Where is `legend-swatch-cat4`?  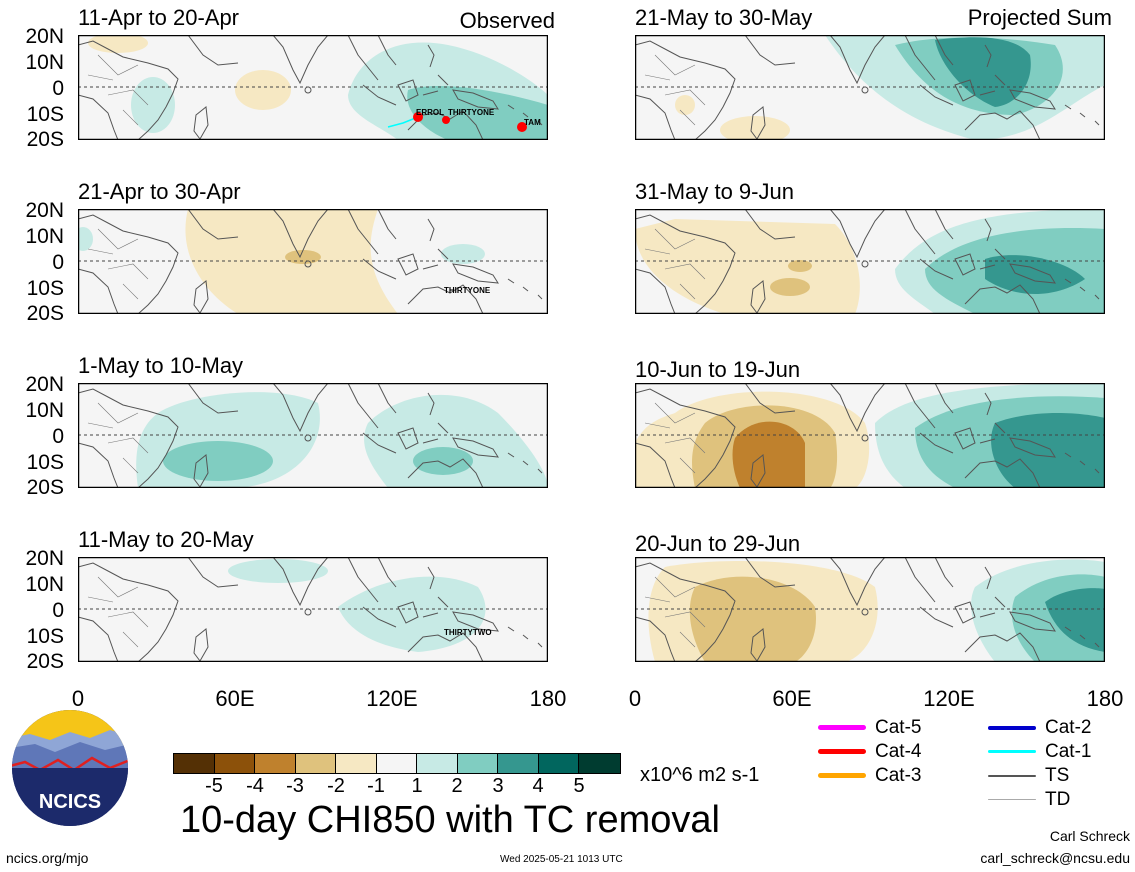 legend-swatch-cat4 is located at coordinates (842, 751).